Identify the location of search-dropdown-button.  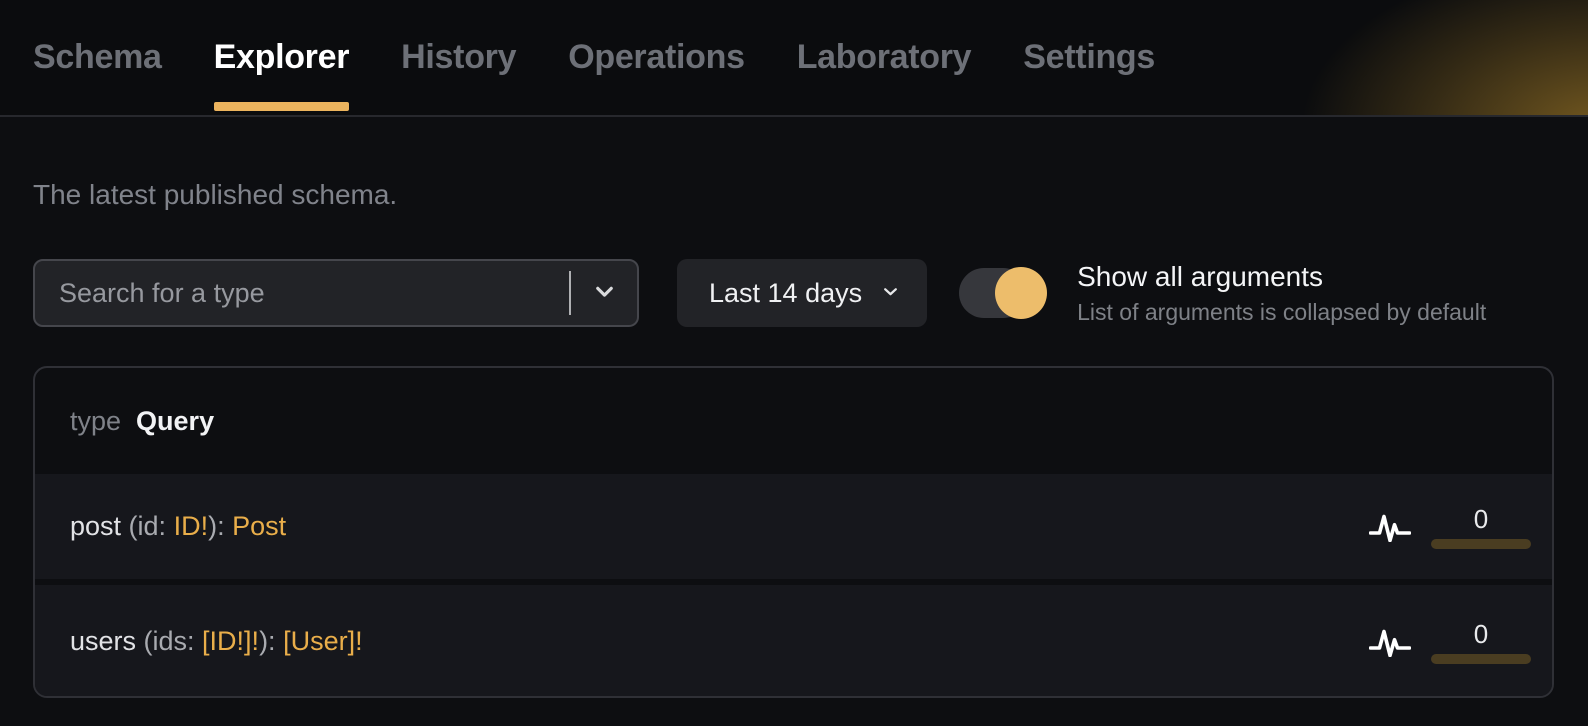
(604, 293).